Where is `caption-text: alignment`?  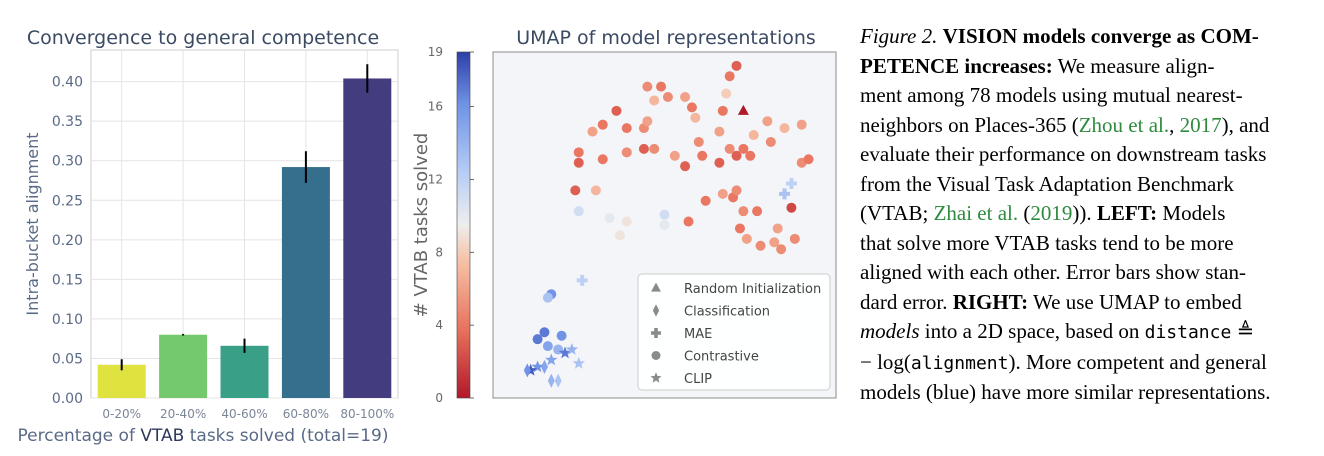 caption-text: alignment is located at coordinates (959, 363).